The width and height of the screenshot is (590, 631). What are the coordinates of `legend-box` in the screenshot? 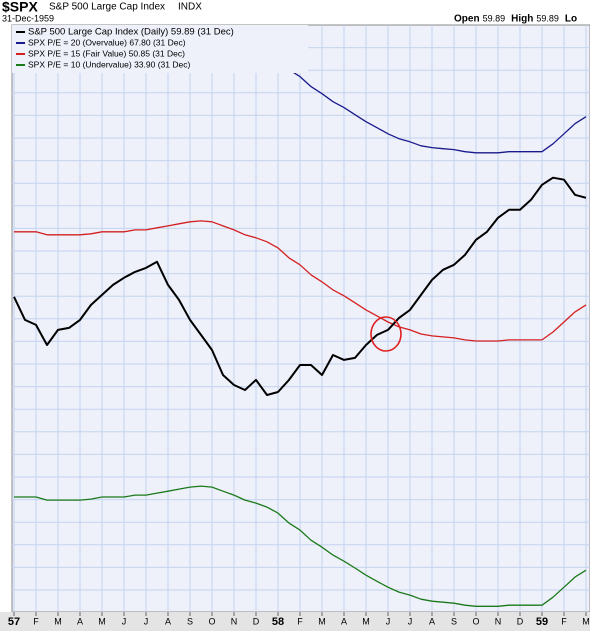 It's located at (160, 49).